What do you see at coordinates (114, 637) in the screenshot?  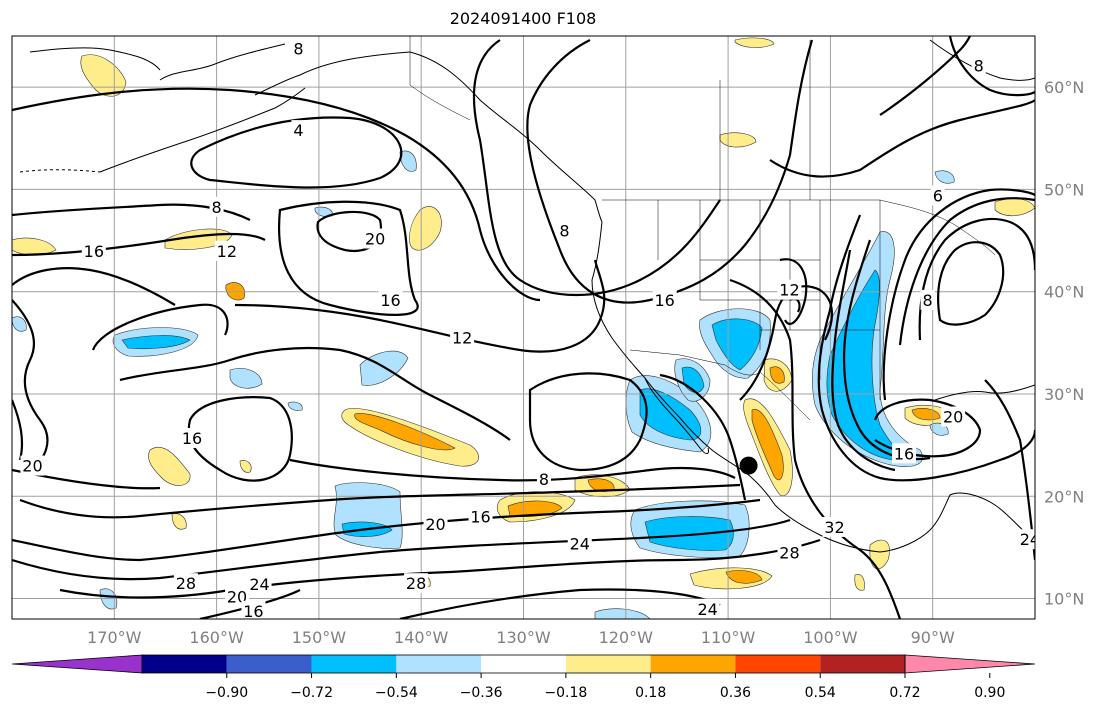 I see `longitude-tick-label: 170°W` at bounding box center [114, 637].